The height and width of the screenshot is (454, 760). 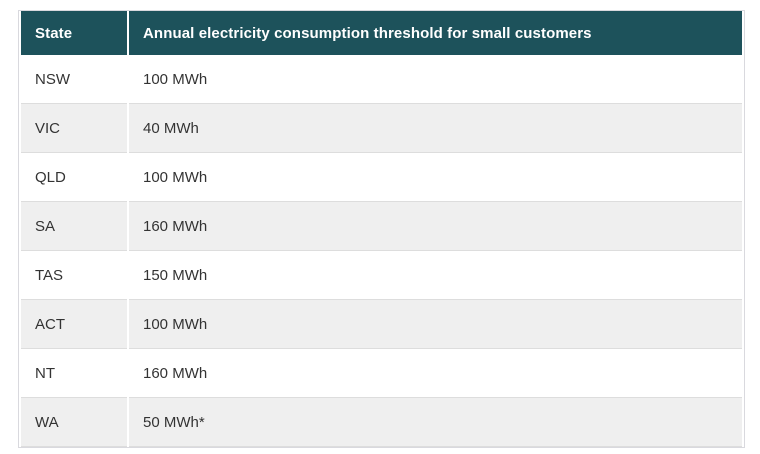 What do you see at coordinates (74, 128) in the screenshot?
I see `state-cell: VIC` at bounding box center [74, 128].